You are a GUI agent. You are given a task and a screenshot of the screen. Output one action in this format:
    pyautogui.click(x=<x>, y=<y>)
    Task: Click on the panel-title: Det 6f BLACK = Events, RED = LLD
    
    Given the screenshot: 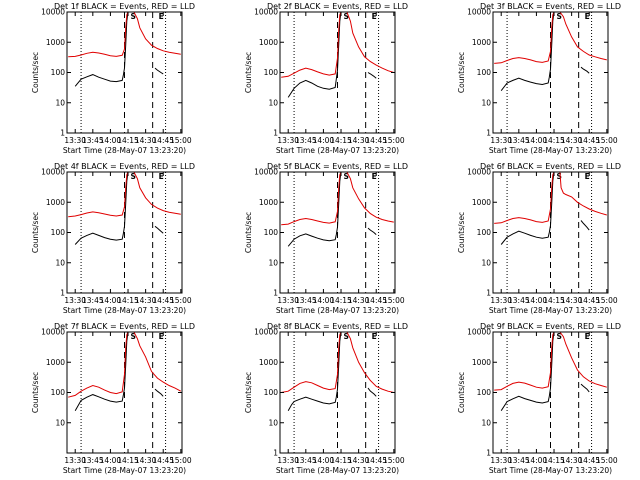 What is the action you would take?
    pyautogui.click(x=550, y=166)
    